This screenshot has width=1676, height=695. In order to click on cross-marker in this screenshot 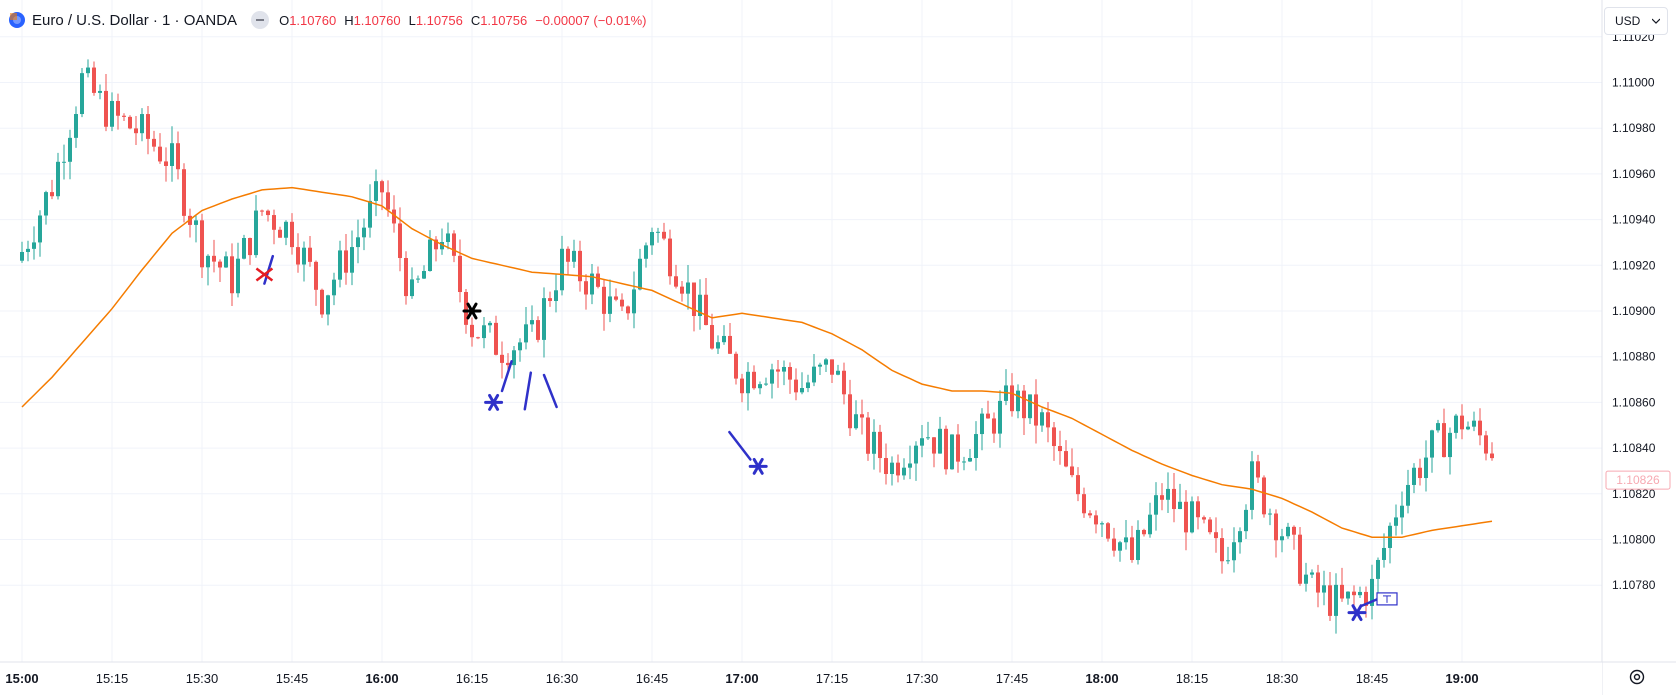, I will do `click(264, 274)`.